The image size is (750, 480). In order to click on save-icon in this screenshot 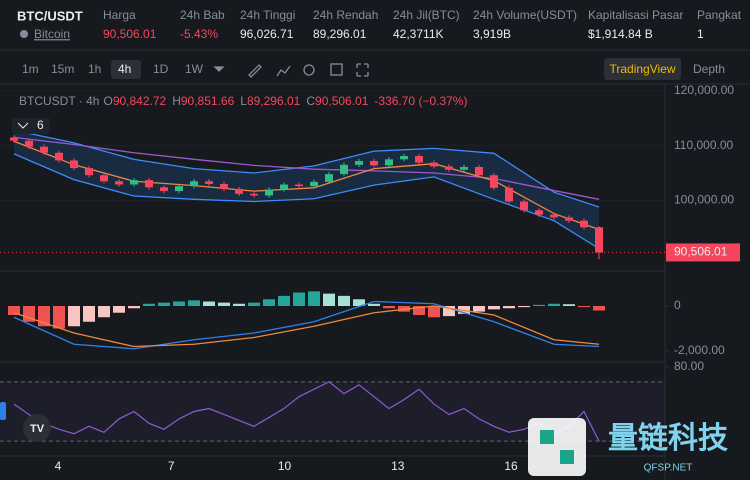, I will do `click(336, 69)`.